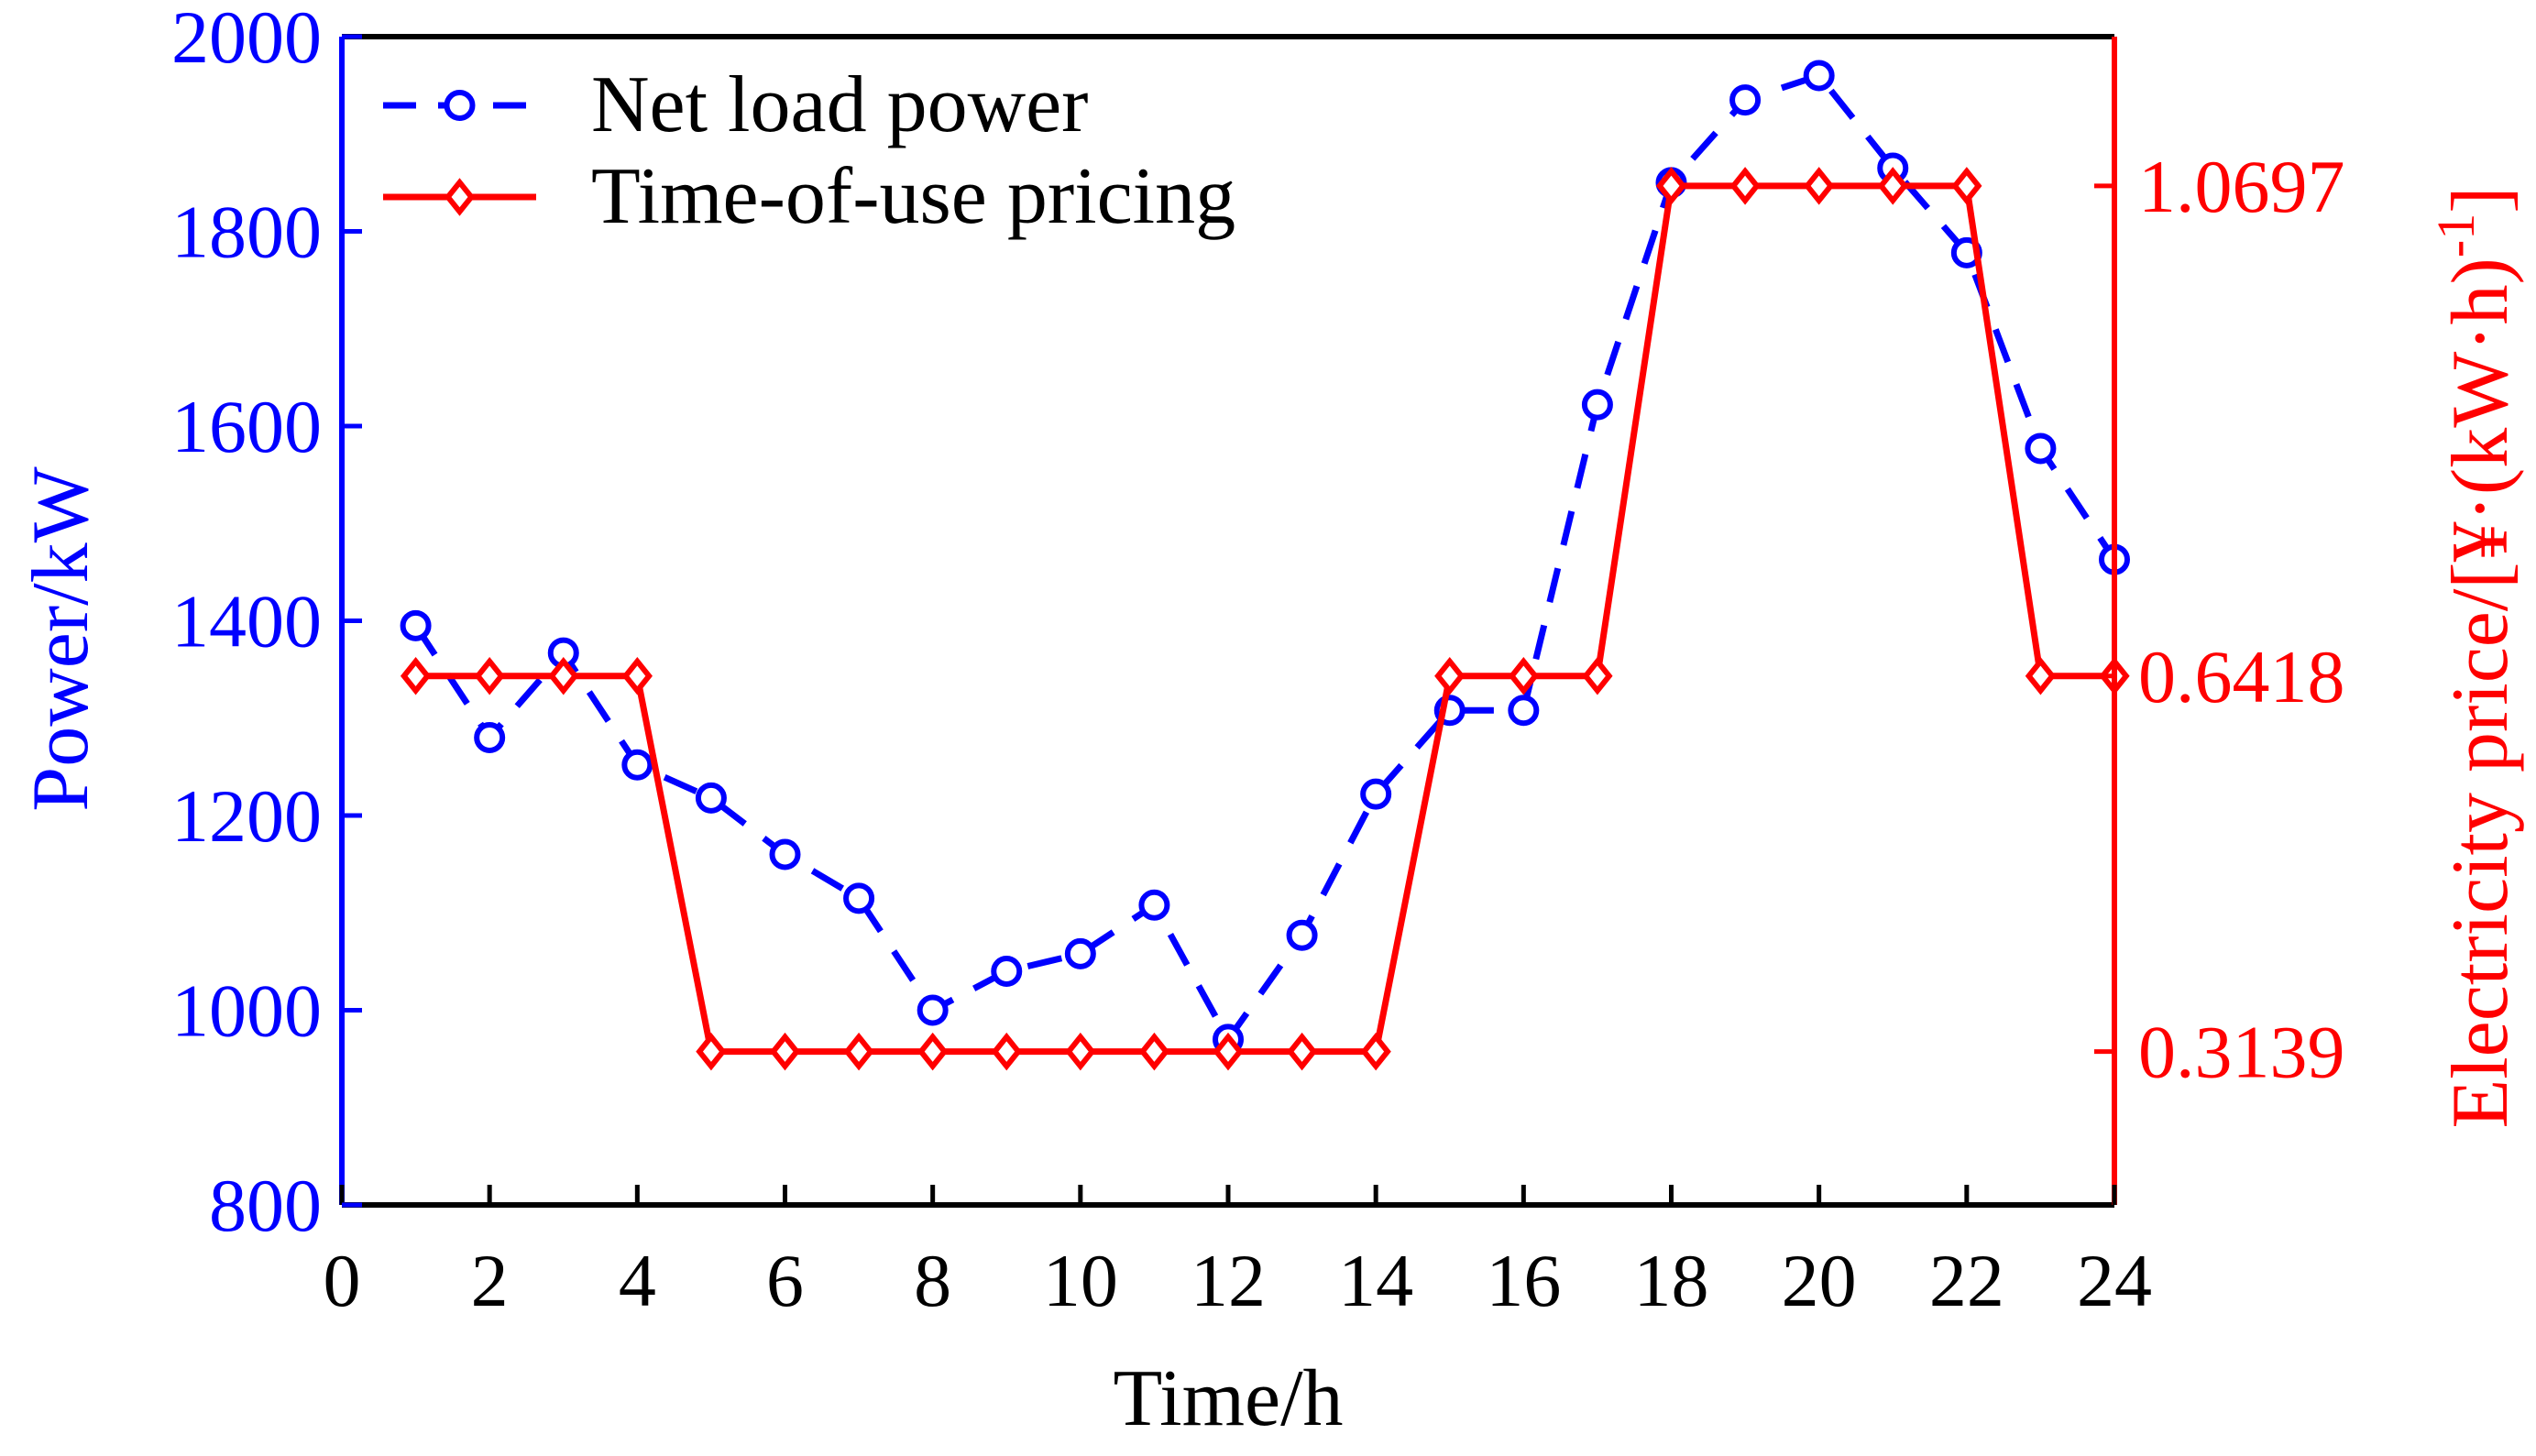 This screenshot has width=2536, height=1456. I want to click on x-tick-label: 4, so click(637, 1280).